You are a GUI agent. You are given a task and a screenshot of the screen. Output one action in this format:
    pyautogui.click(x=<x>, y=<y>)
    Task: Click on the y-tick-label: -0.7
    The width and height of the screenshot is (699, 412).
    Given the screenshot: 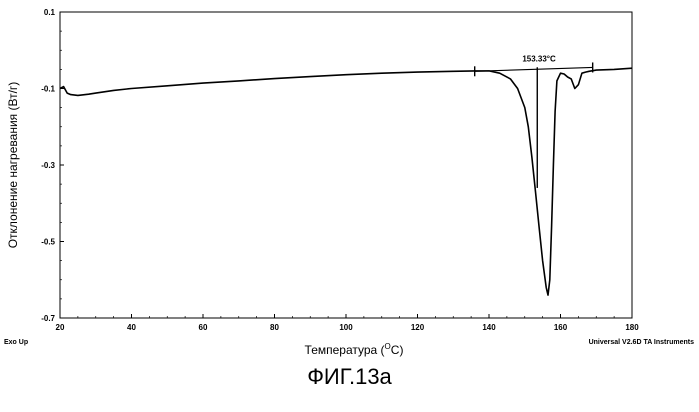 What is the action you would take?
    pyautogui.click(x=48, y=318)
    